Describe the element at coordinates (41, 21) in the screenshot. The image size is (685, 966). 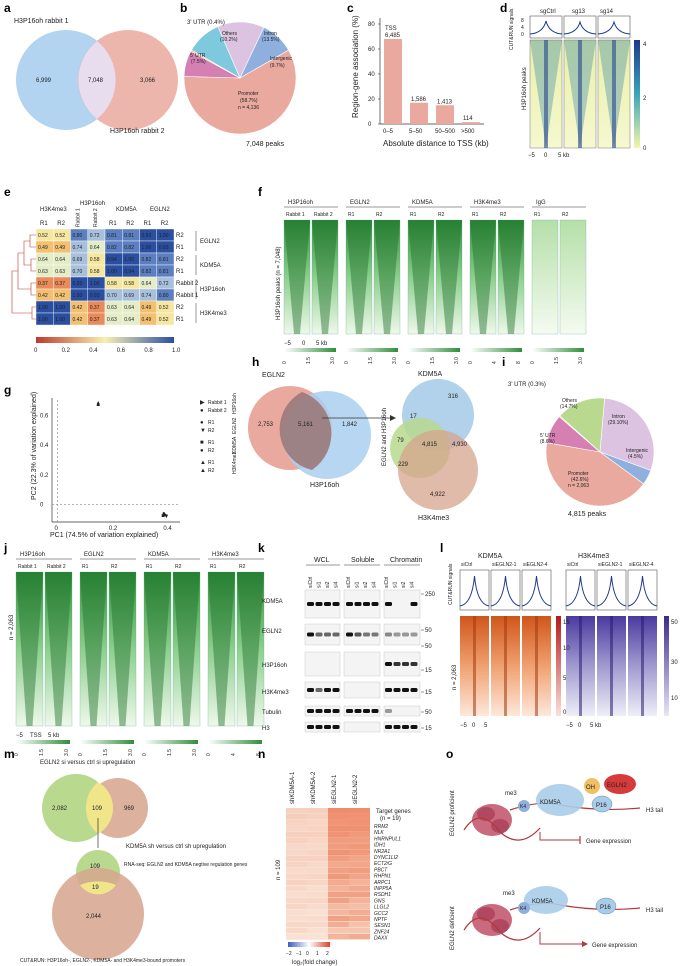
I see `venn-a-label-left: H3P16oh rabbit 1` at that location.